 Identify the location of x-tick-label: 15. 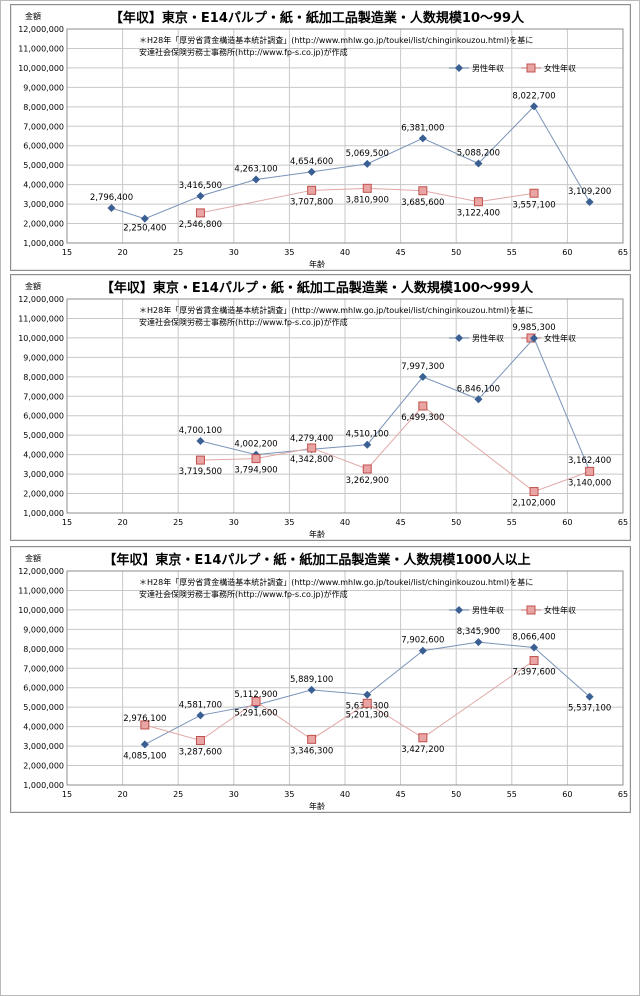
(67, 252).